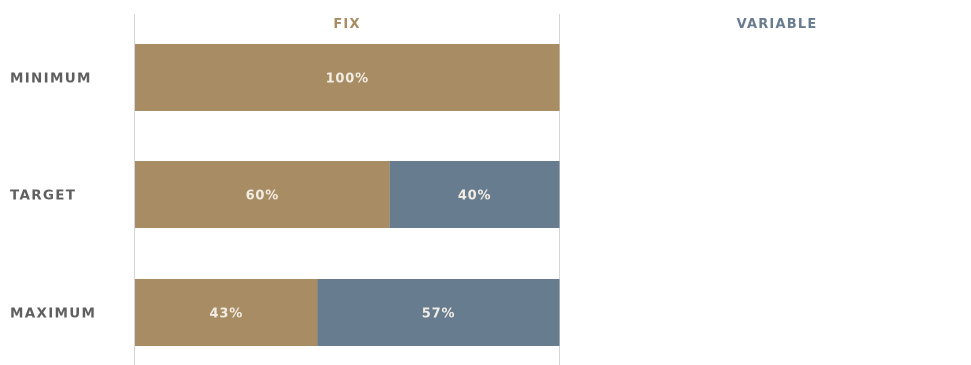  Describe the element at coordinates (777, 24) in the screenshot. I see `column-header-variable: VARIABLE` at that location.